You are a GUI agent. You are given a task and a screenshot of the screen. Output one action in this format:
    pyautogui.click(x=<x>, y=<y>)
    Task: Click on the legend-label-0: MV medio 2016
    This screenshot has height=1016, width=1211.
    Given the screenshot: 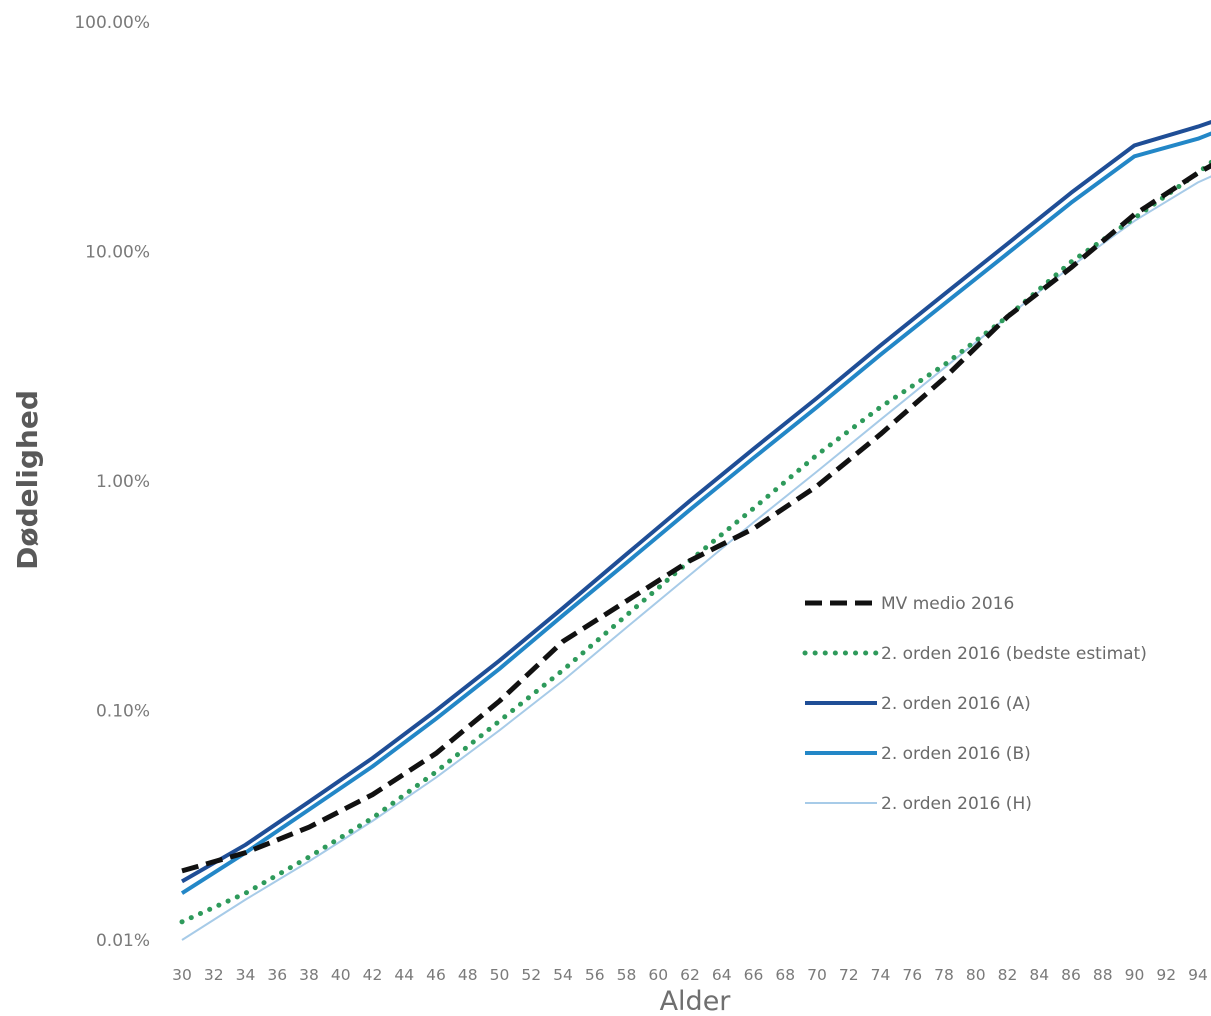 What is the action you would take?
    pyautogui.click(x=947, y=604)
    